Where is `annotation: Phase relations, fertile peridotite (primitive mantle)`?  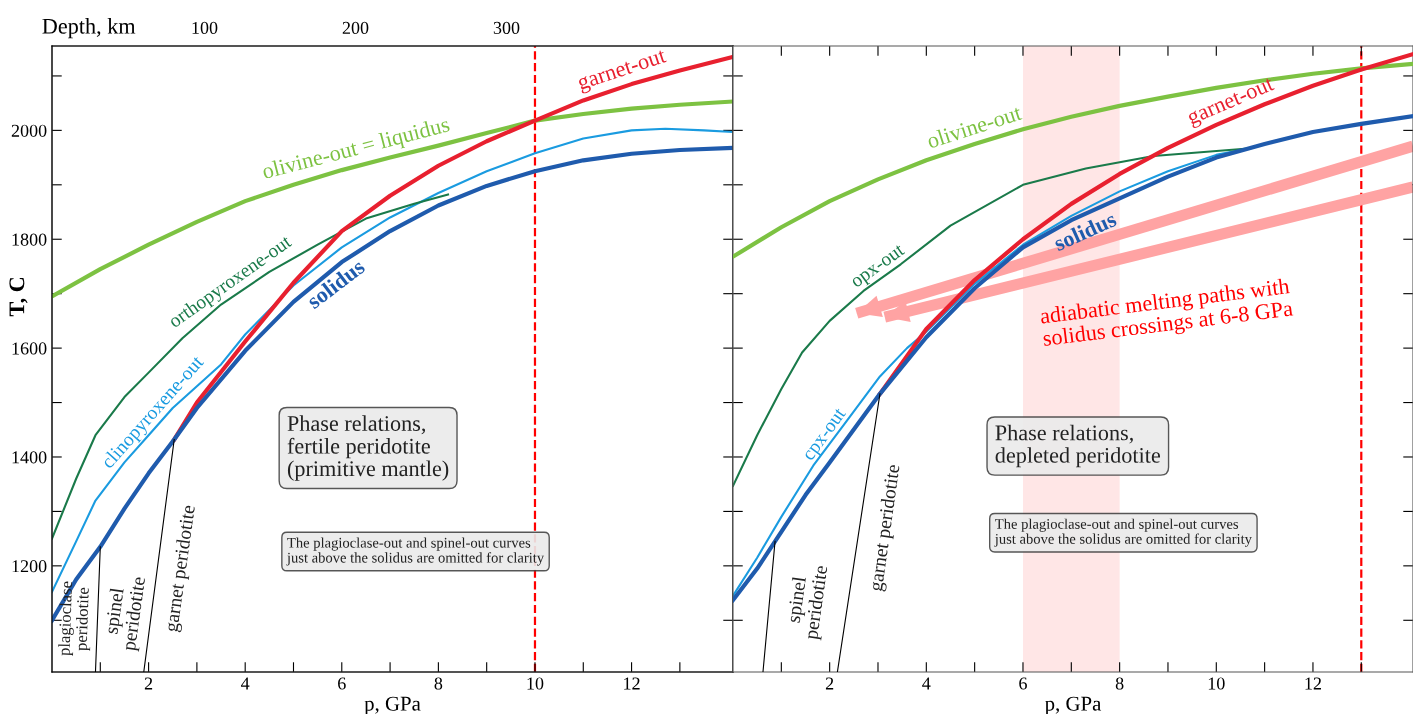
annotation: Phase relations, fertile peridotite (primitive mantle) is located at coordinates (368, 448).